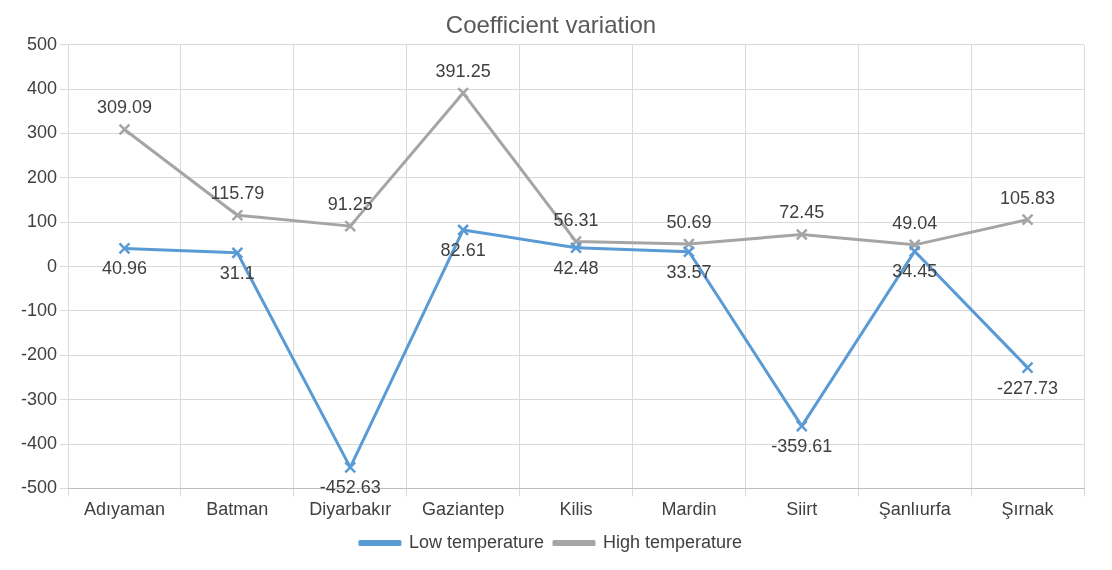 This screenshot has height=570, width=1112. Describe the element at coordinates (42, 176) in the screenshot. I see `y-tick-label: 200` at that location.